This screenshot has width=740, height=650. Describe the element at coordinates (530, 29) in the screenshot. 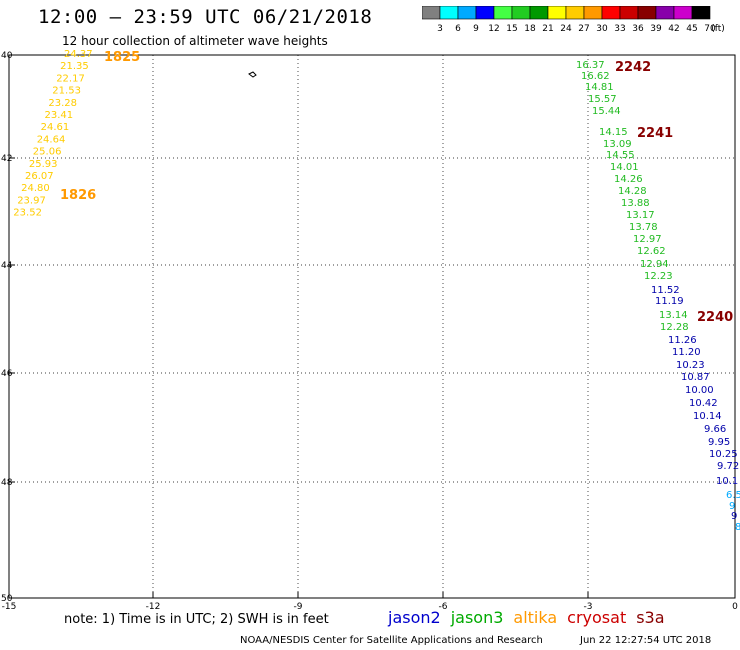

I see `color-scale-label: 18` at that location.